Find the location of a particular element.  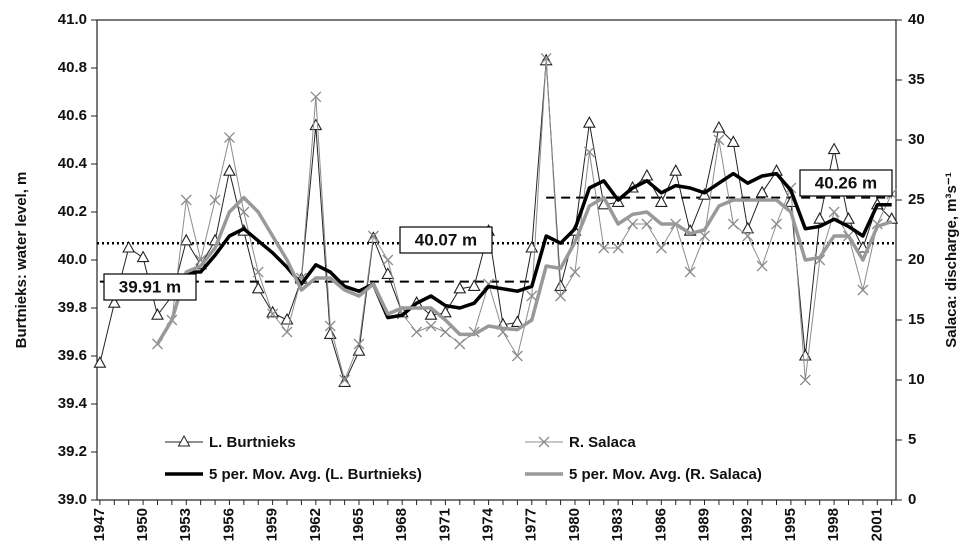

y2-tick-label: 40 is located at coordinates (916, 19).